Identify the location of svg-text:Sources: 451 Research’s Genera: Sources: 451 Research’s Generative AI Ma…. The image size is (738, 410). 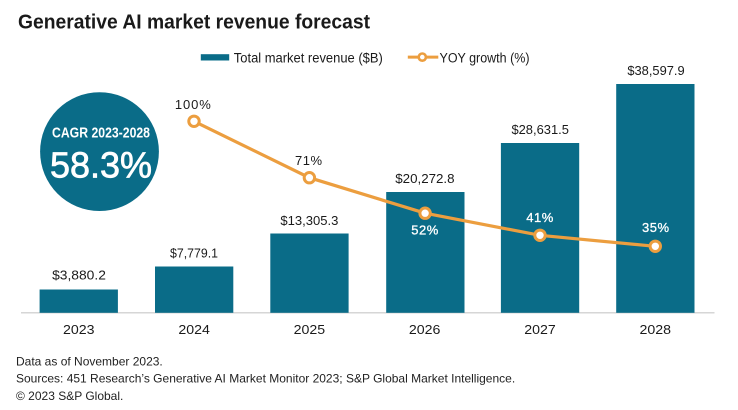
(265, 379).